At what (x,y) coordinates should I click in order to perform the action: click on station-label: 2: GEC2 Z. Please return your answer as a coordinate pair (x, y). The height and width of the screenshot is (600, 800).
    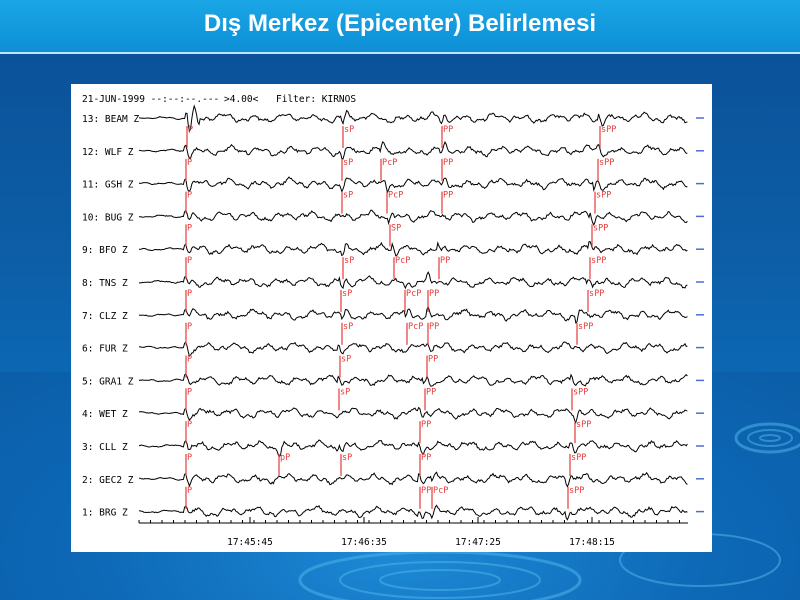
    Looking at the image, I should click on (108, 480).